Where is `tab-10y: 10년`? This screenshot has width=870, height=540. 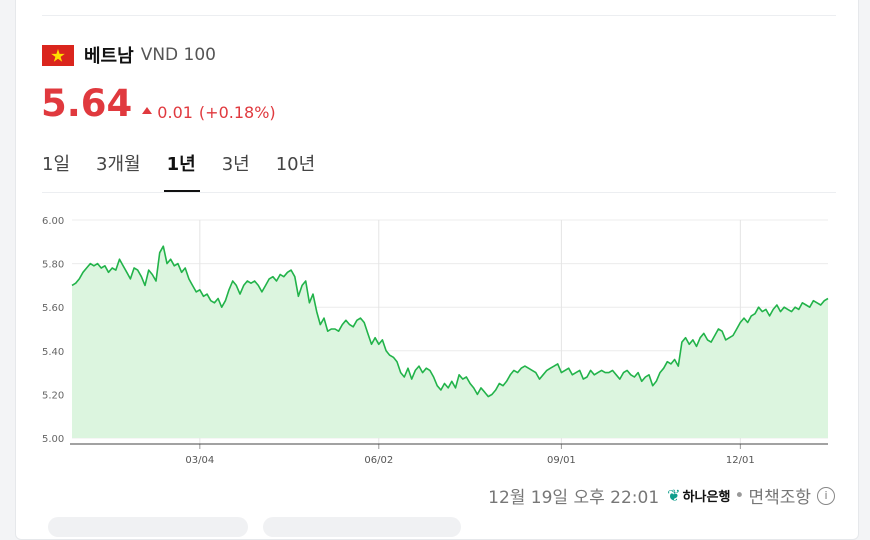
tab-10y: 10년 is located at coordinates (295, 164).